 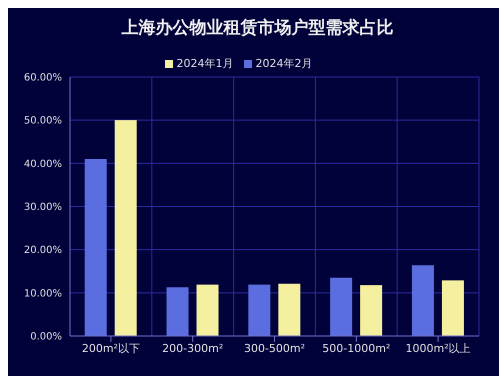 What do you see at coordinates (356, 348) in the screenshot?
I see `x-tick-label: 500-1000m²` at bounding box center [356, 348].